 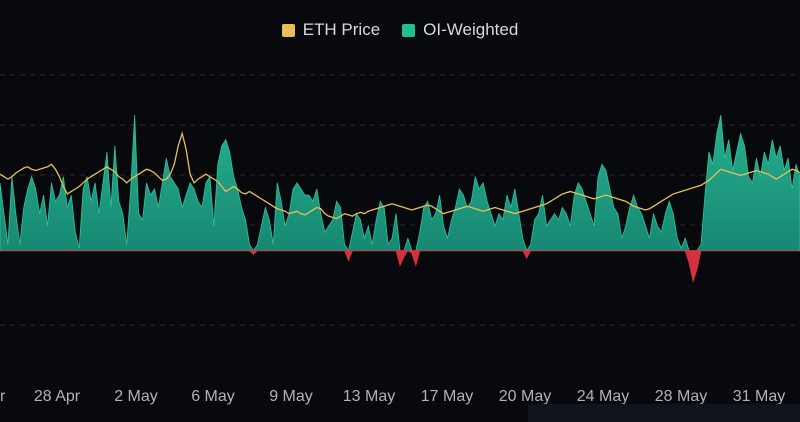 What do you see at coordinates (288, 30) in the screenshot?
I see `eth-price-swatch` at bounding box center [288, 30].